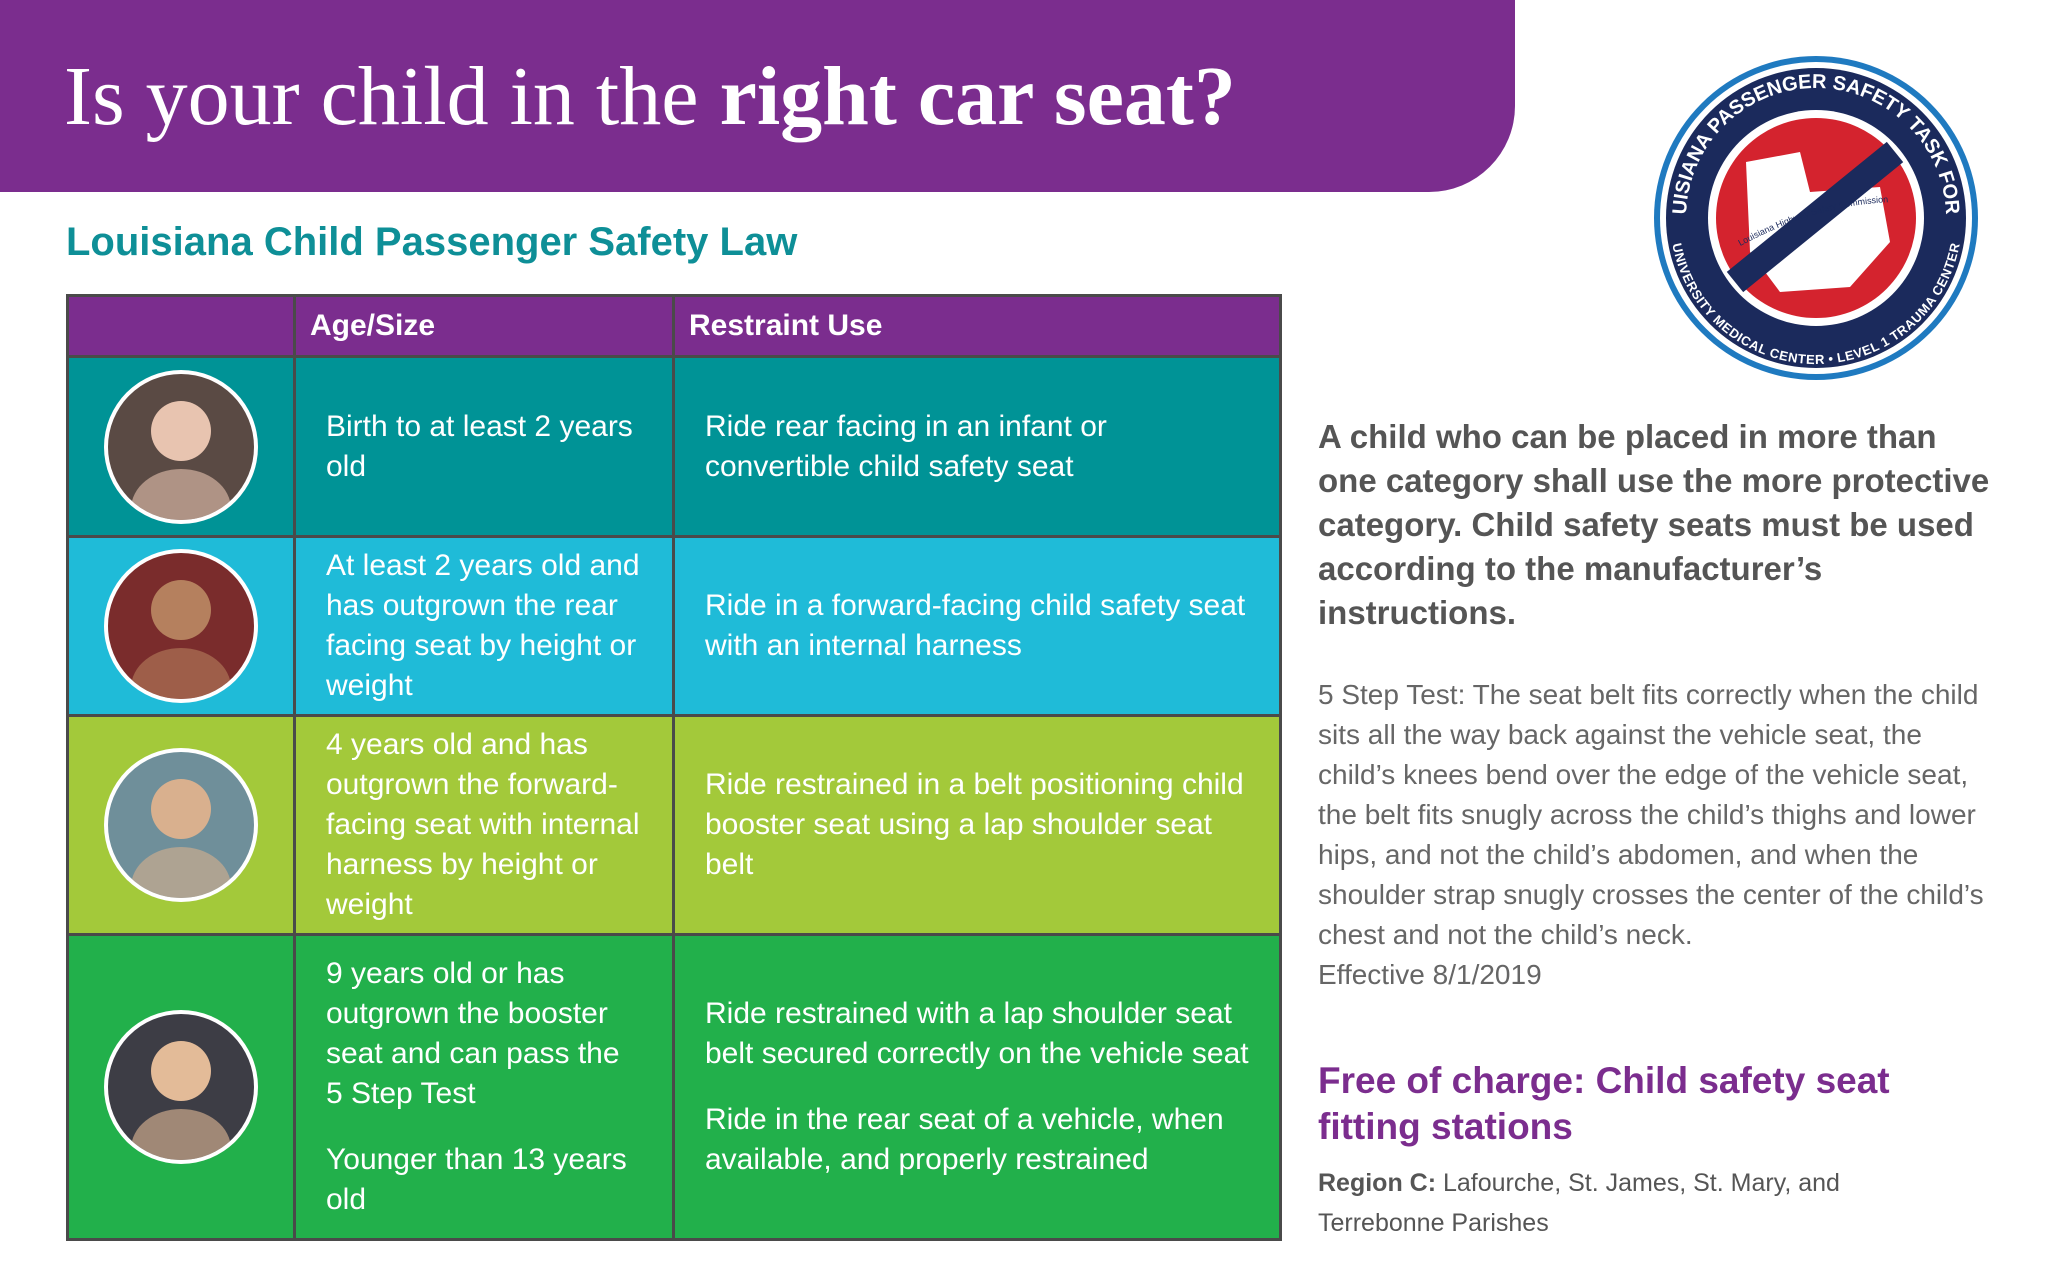 This screenshot has height=1280, width=2048. What do you see at coordinates (1377, 1183) in the screenshot?
I see `region-label: Region C:` at bounding box center [1377, 1183].